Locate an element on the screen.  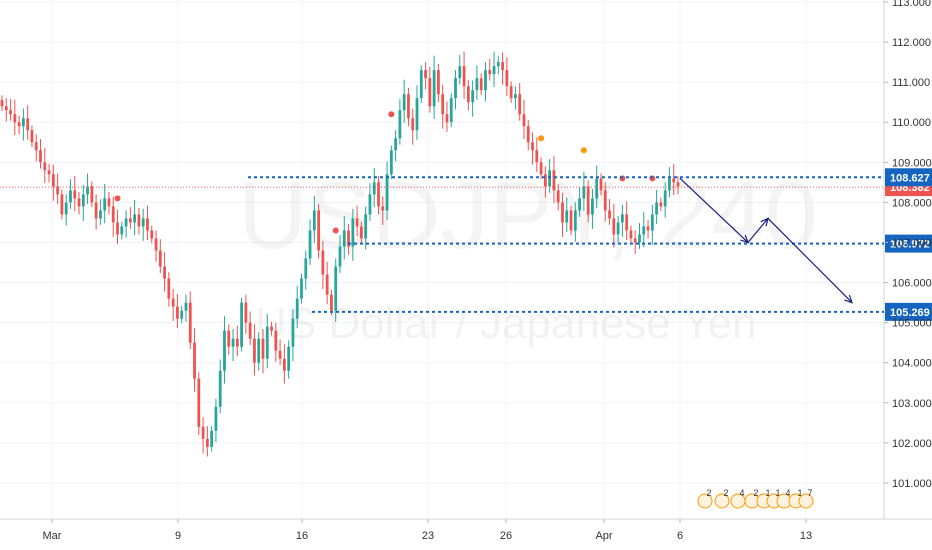
price-tick-label: 101.000 is located at coordinates (912, 484).